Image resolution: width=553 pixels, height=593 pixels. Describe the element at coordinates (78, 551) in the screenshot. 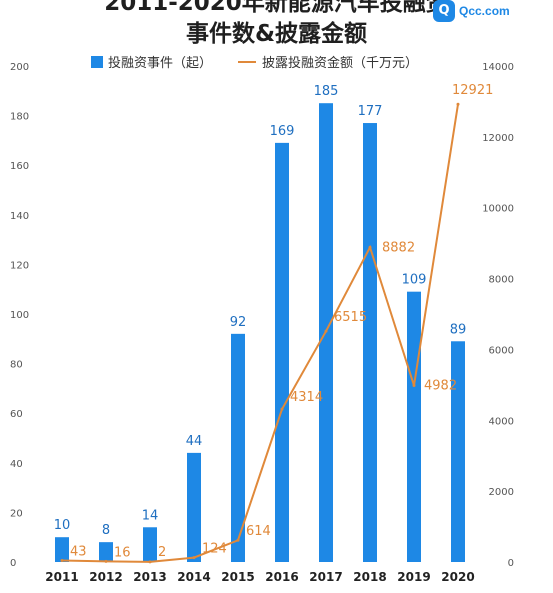

I see `line-value-label: 43` at that location.